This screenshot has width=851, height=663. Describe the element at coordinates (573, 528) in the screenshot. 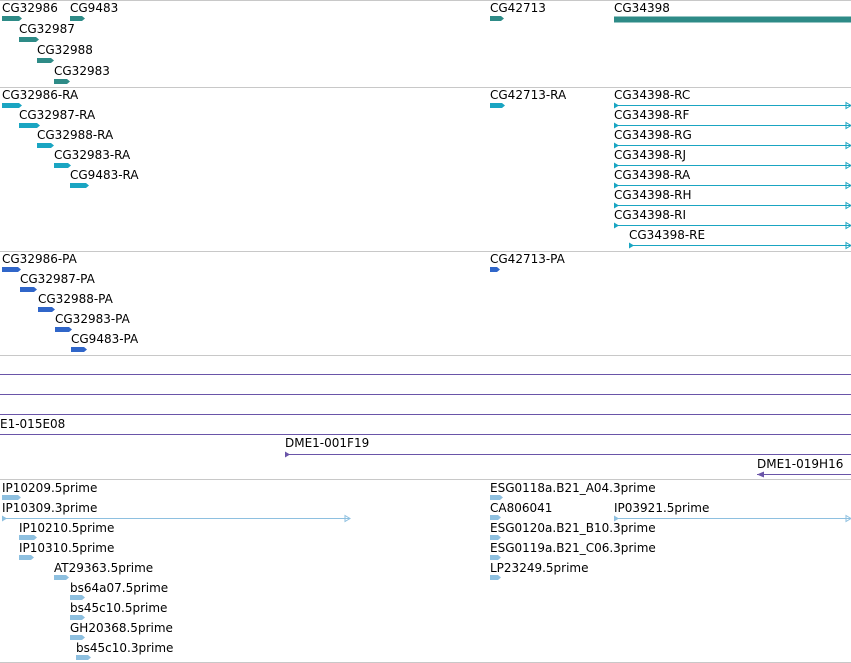

I see `feature-label-esg0120a-b21-b10-3prime: ESG0120a.B21_B10.3prime` at that location.